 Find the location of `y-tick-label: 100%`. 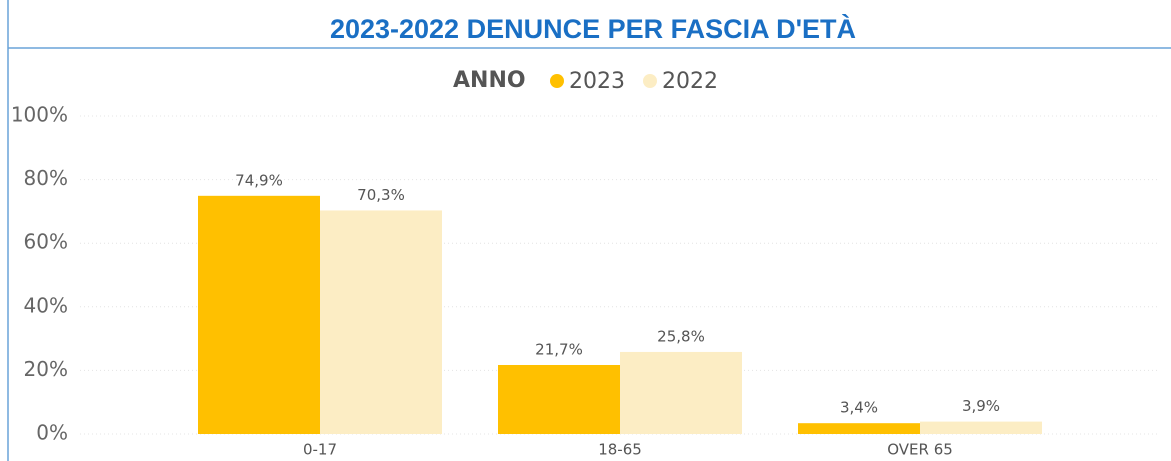

y-tick-label: 100% is located at coordinates (39, 115).